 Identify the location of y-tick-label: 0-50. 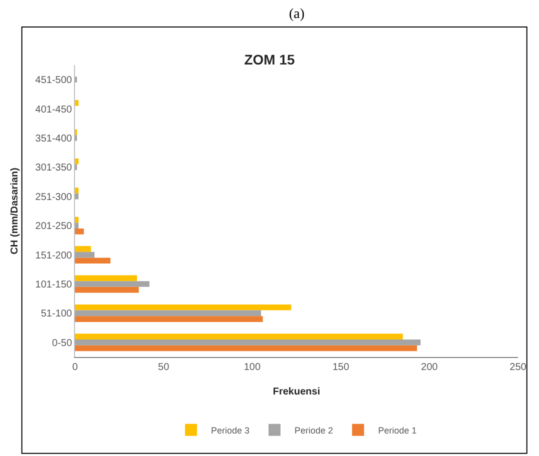
(62, 343).